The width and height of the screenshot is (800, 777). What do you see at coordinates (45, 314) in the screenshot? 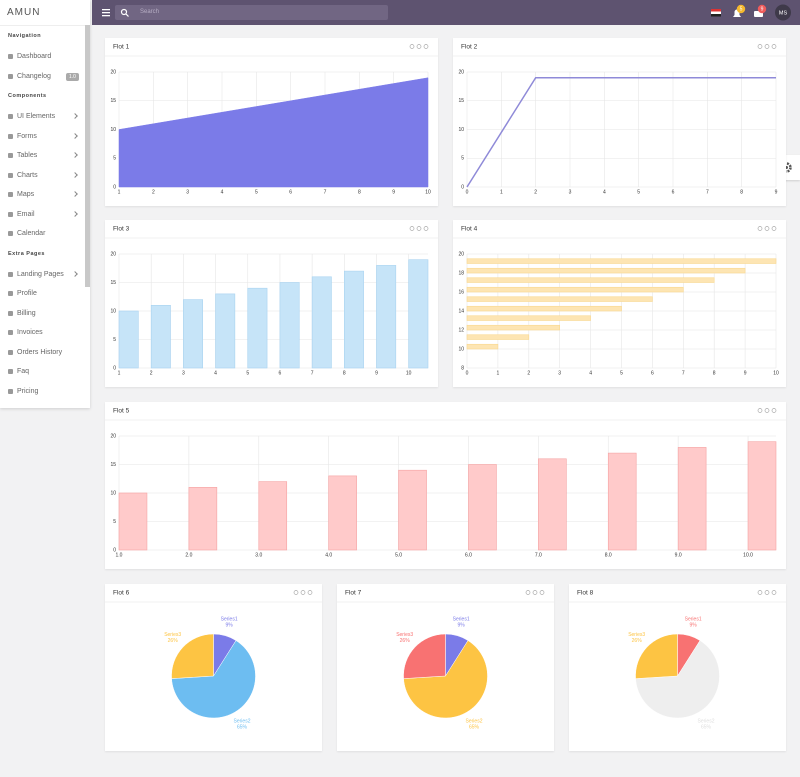
I see `nav-item: Billing` at bounding box center [45, 314].